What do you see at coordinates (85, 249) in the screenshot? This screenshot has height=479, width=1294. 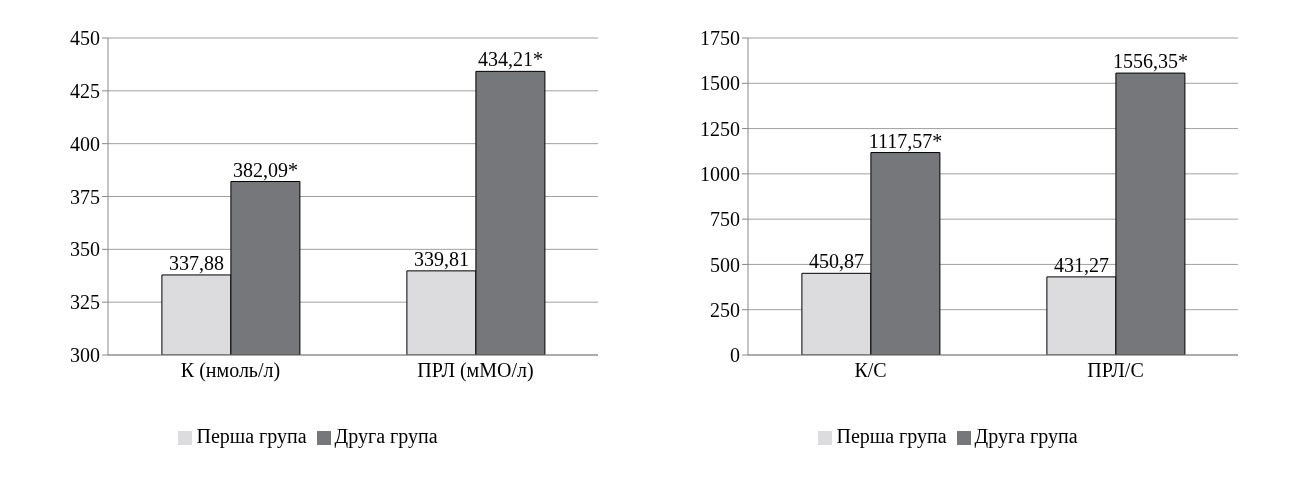 I see `y-tick-label: 350` at bounding box center [85, 249].